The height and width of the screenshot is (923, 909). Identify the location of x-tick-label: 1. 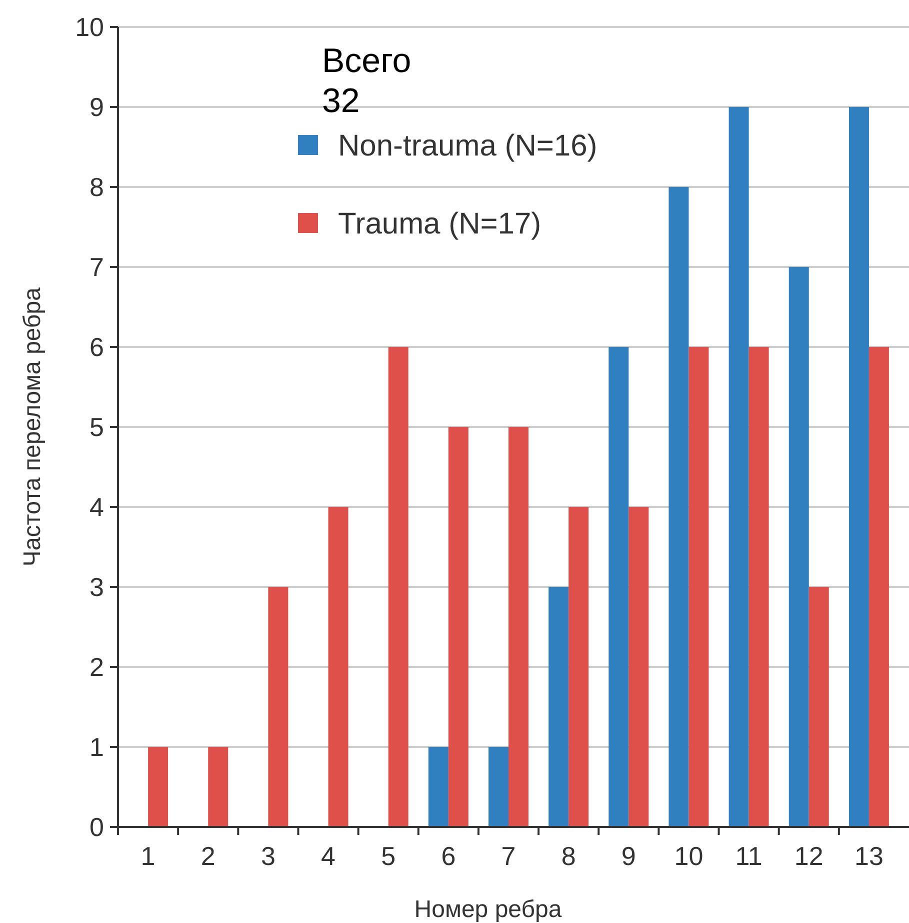
(148, 856).